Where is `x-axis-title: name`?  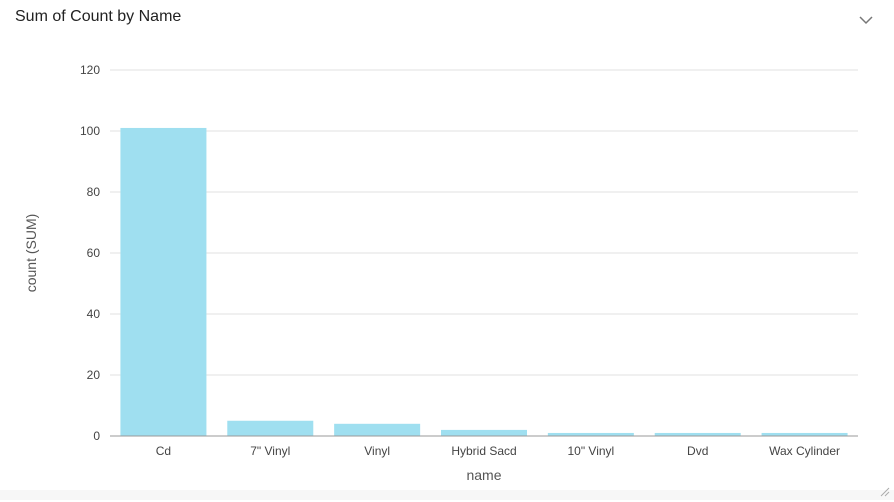
x-axis-title: name is located at coordinates (483, 475).